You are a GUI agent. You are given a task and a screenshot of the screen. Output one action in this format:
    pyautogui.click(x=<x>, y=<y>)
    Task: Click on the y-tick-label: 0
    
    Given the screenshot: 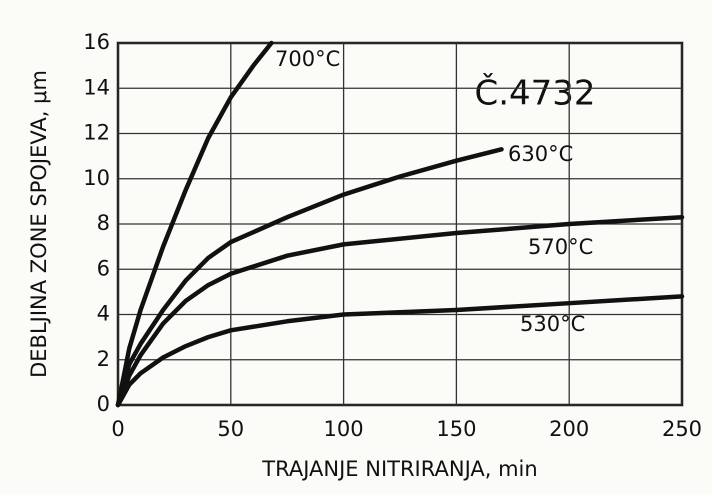 What is the action you would take?
    pyautogui.click(x=103, y=404)
    